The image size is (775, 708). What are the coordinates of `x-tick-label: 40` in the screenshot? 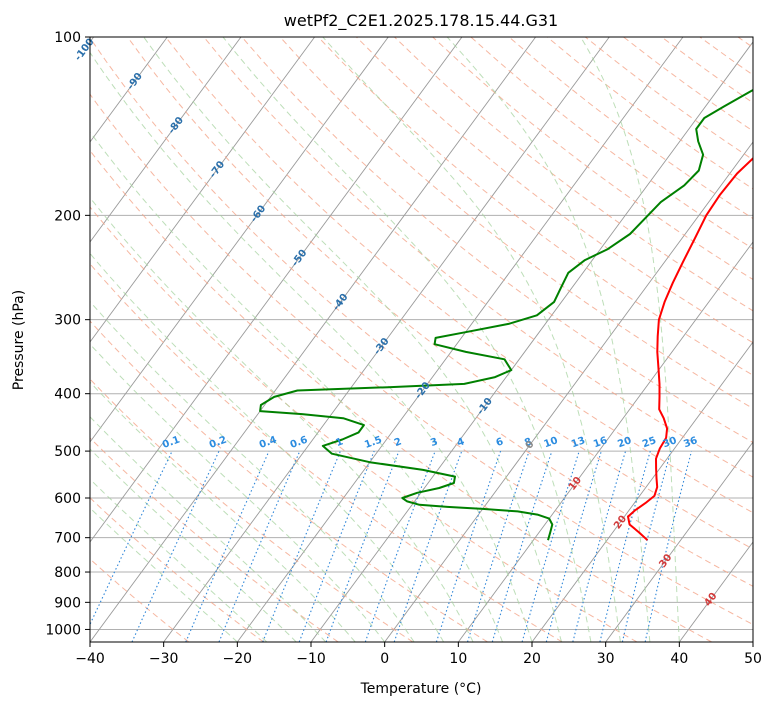 It's located at (679, 659).